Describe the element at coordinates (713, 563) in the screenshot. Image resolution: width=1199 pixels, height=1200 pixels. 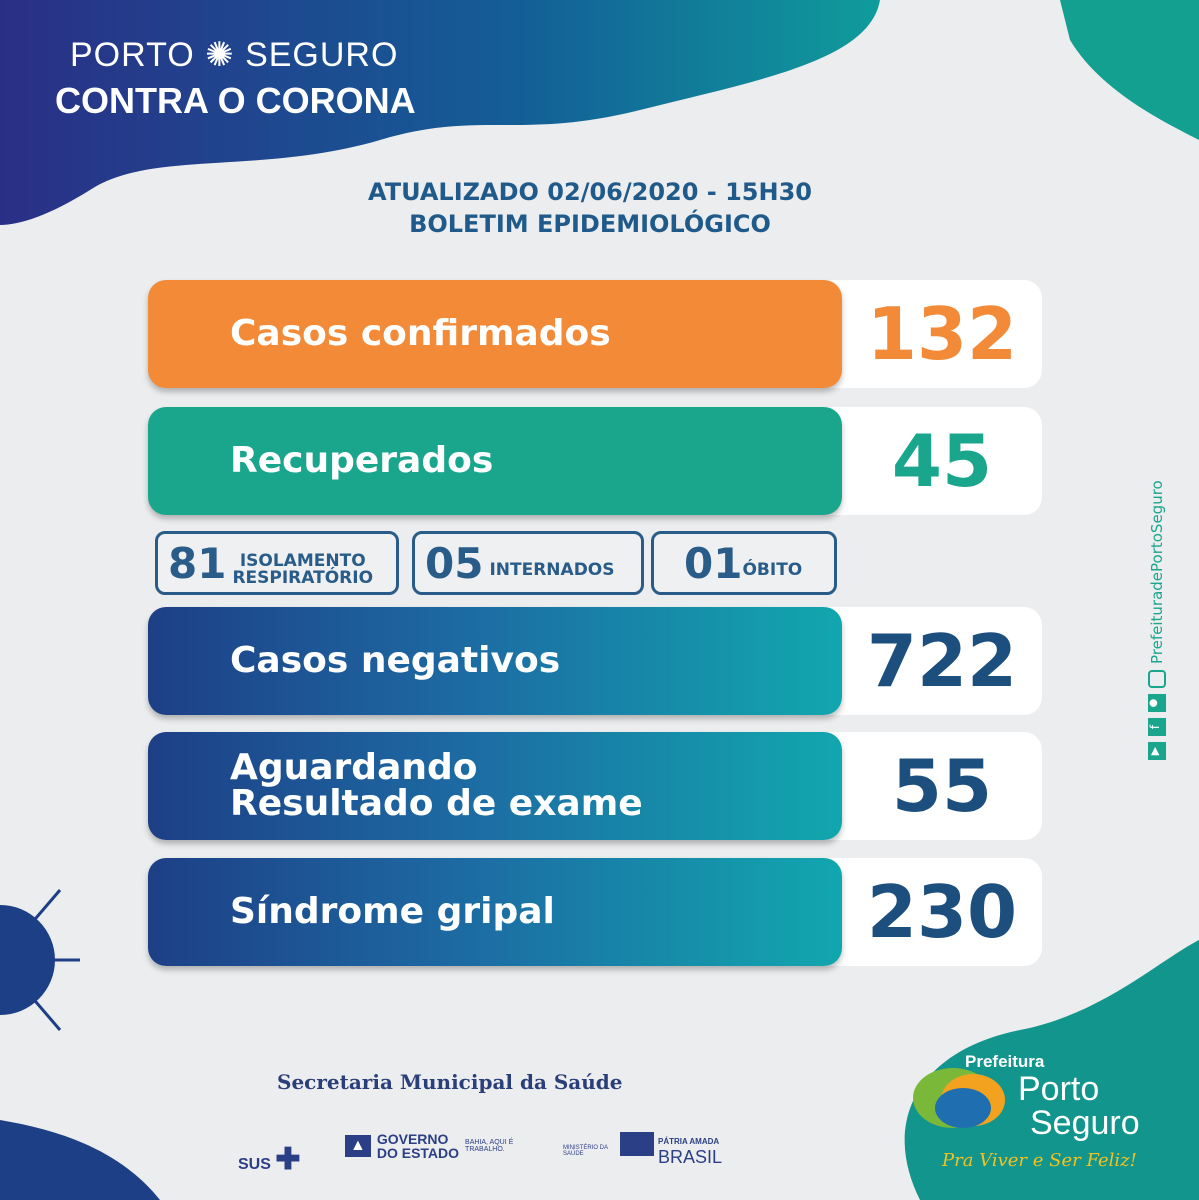
I see `death-value: 01` at that location.